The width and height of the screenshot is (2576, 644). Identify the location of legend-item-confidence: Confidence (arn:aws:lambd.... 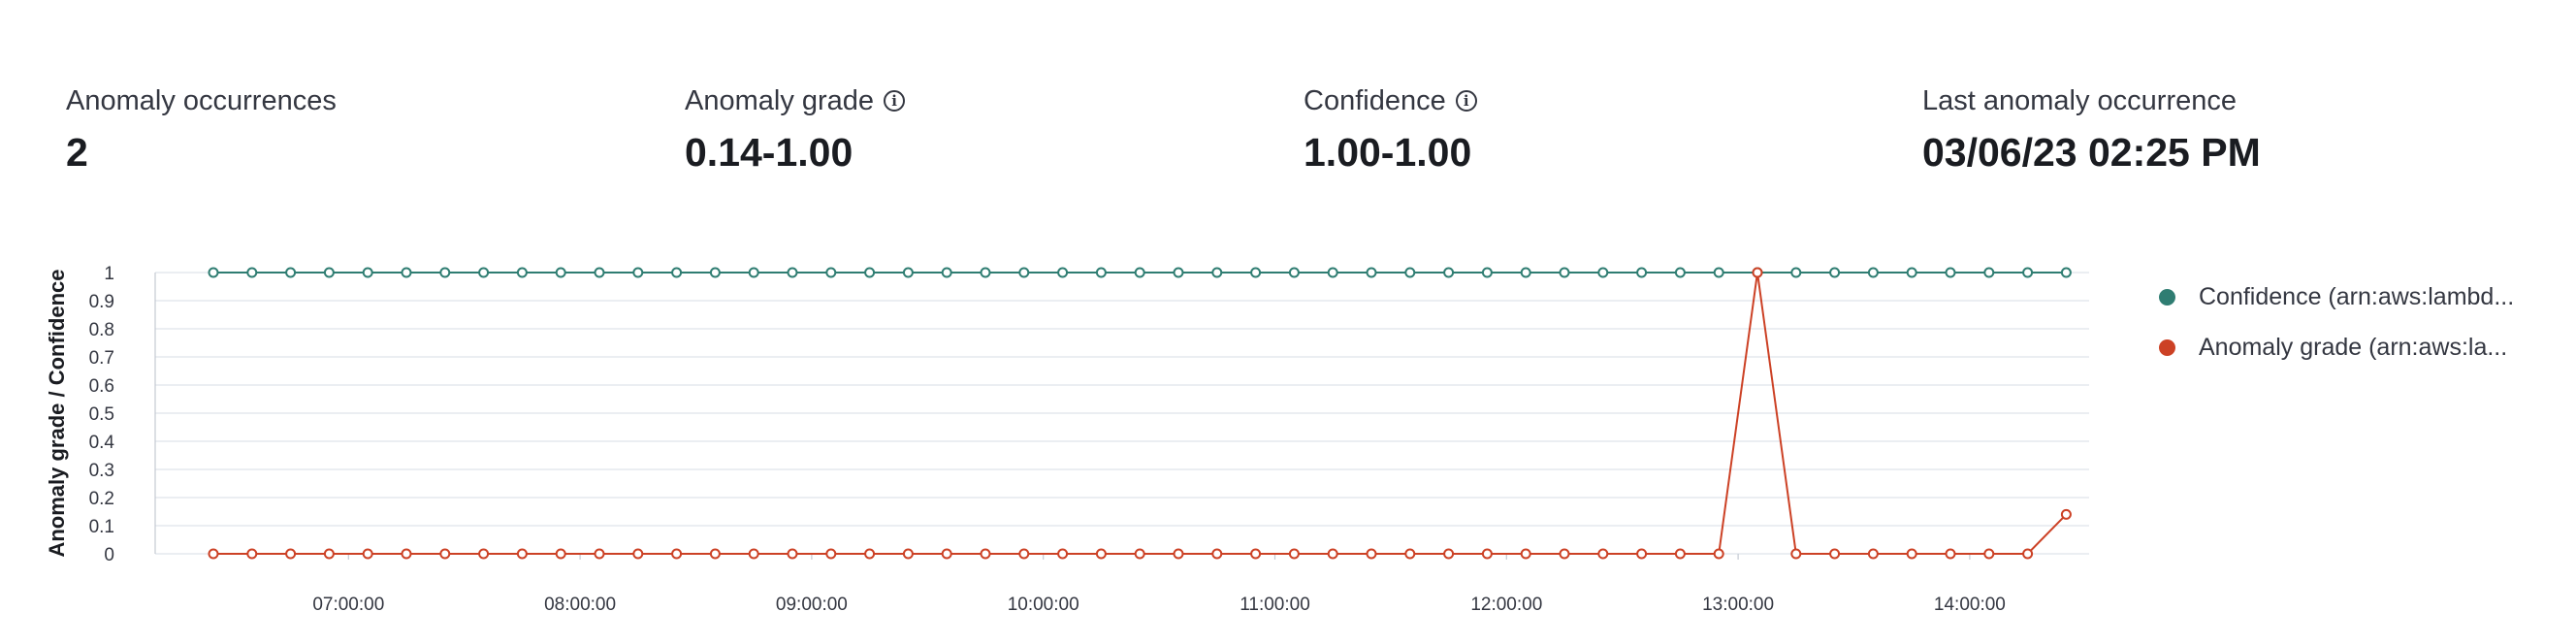
(2336, 297).